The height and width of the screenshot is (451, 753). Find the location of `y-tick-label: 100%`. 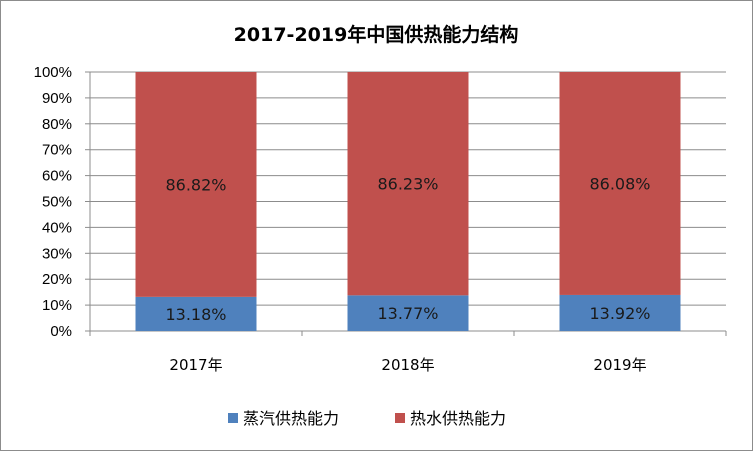

y-tick-label: 100% is located at coordinates (53, 72).